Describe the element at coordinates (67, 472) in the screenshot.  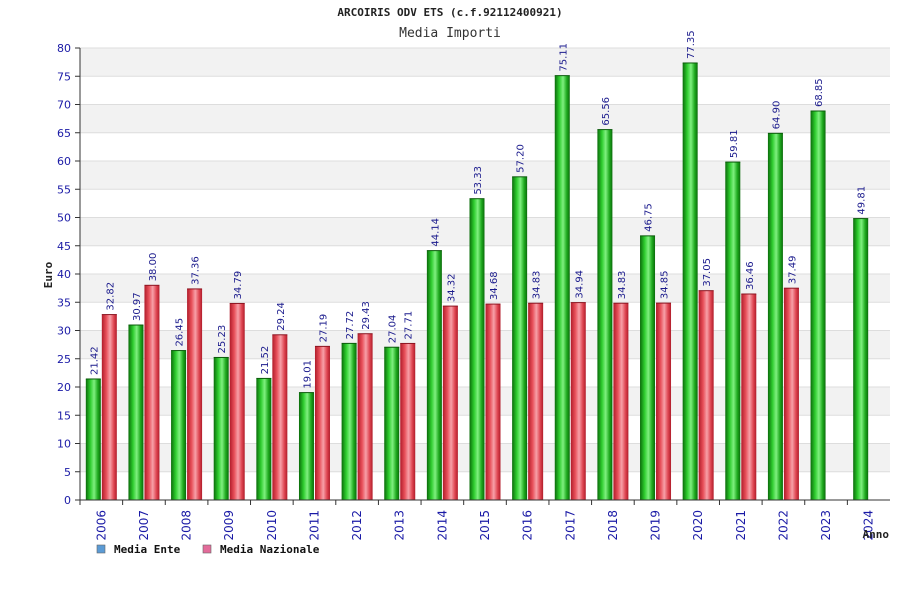
I see `y-tick-label: 5` at that location.